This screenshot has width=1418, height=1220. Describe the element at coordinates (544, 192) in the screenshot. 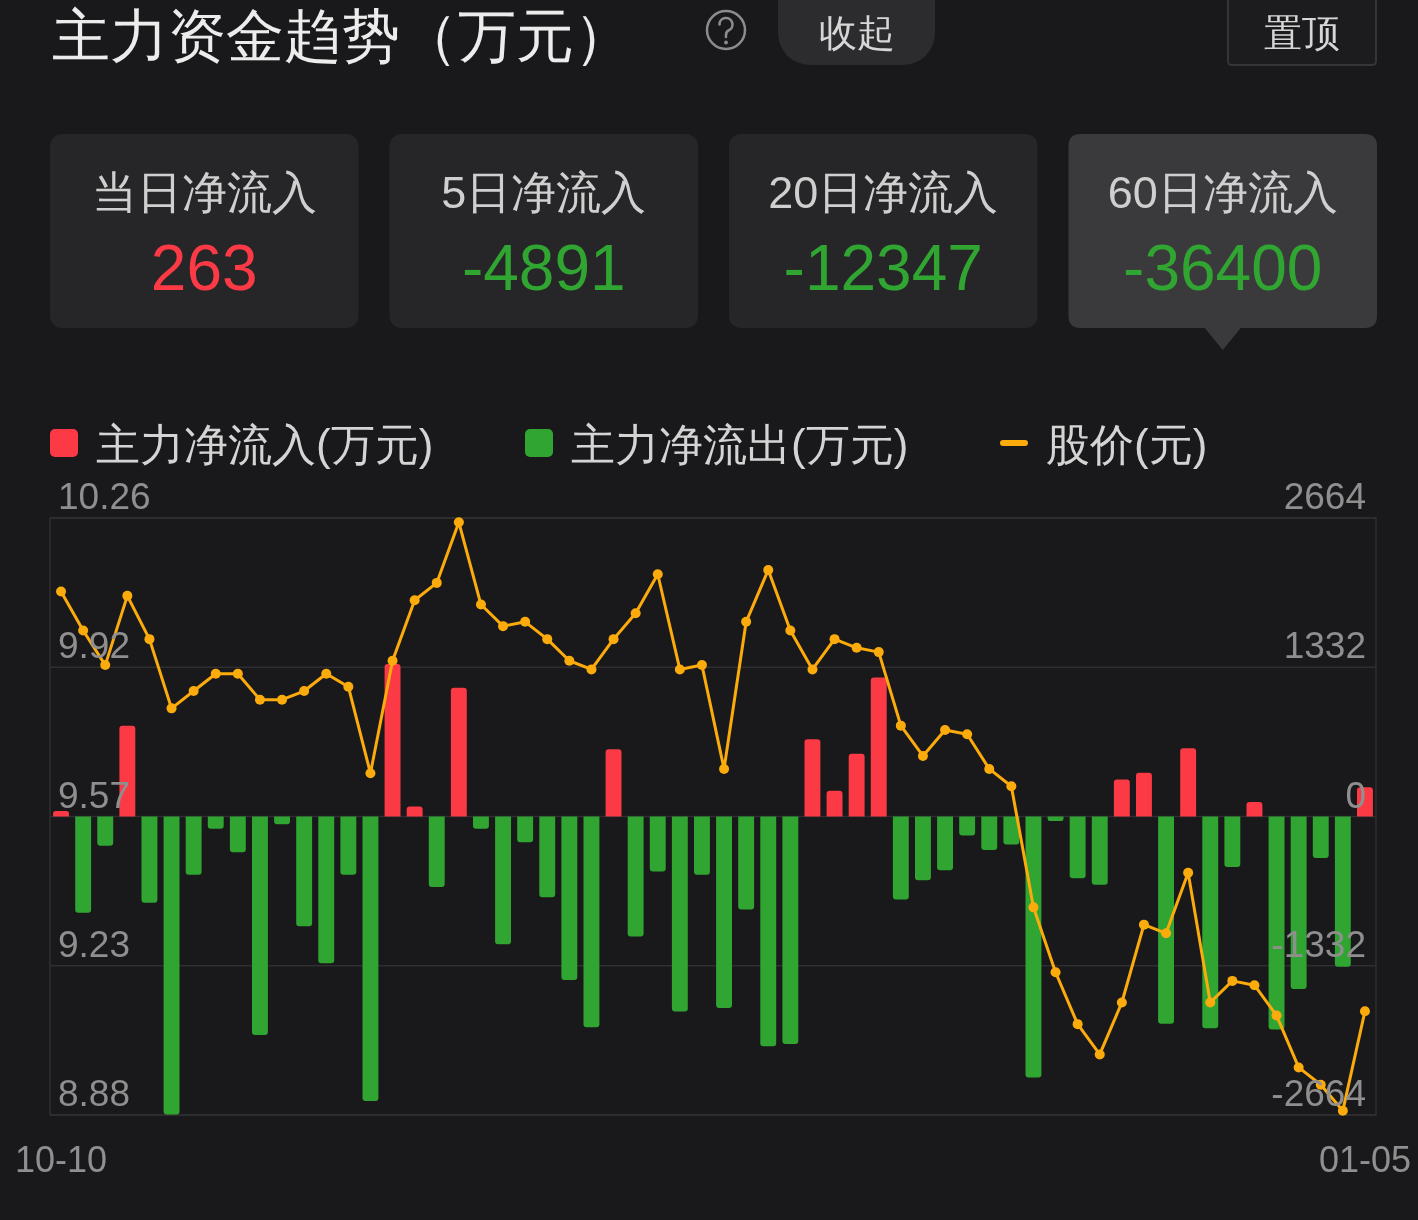

I see `category-label: 5日净流入` at that location.